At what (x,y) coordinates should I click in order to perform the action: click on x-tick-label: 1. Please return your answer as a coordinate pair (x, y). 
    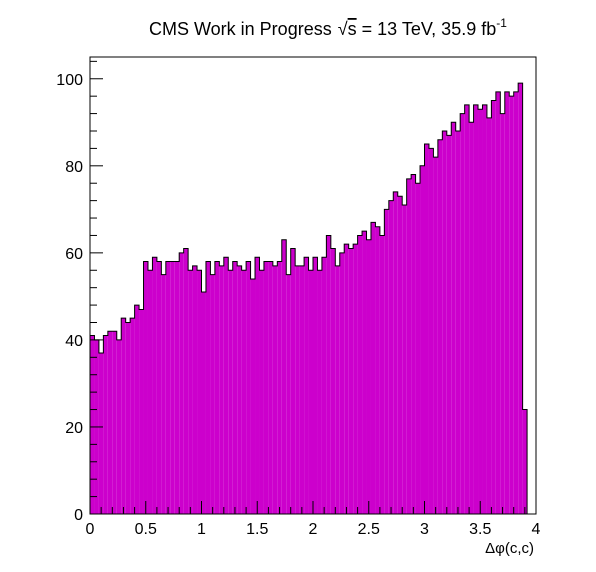
    Looking at the image, I should click on (201, 529).